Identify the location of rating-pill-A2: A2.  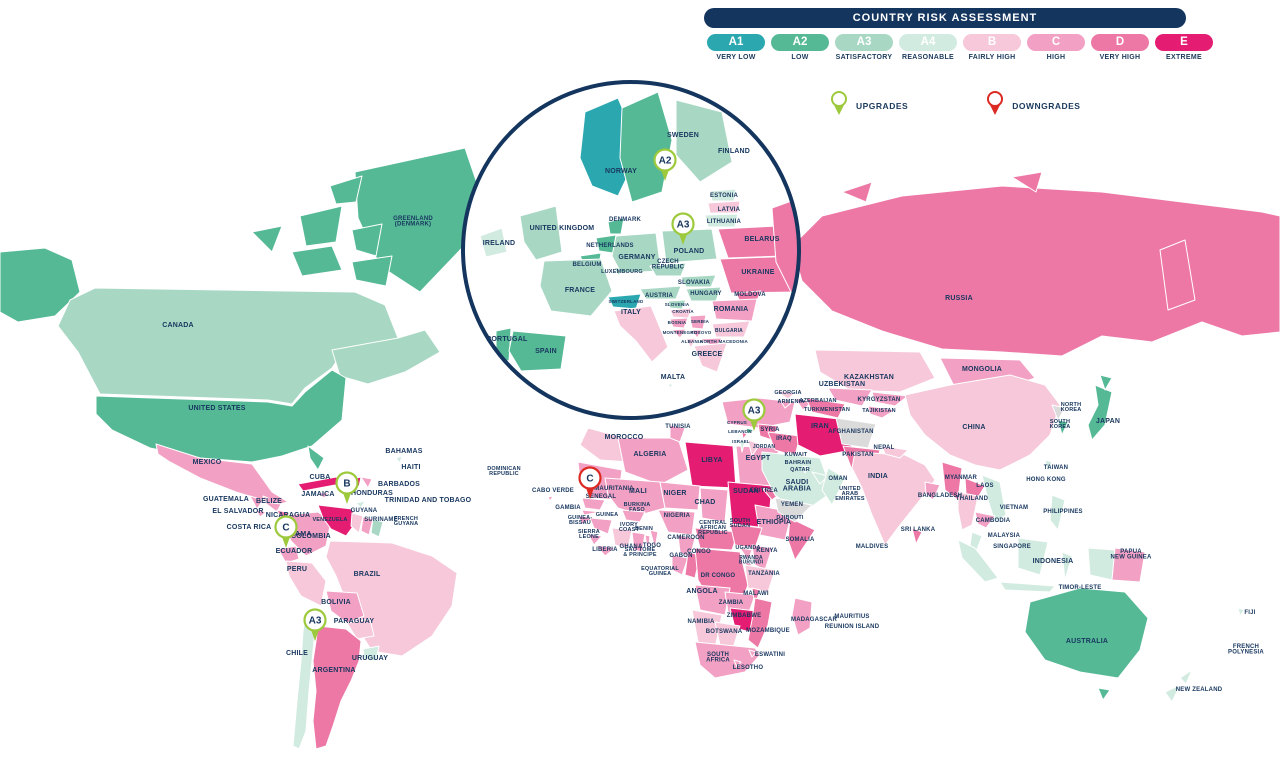
(800, 42).